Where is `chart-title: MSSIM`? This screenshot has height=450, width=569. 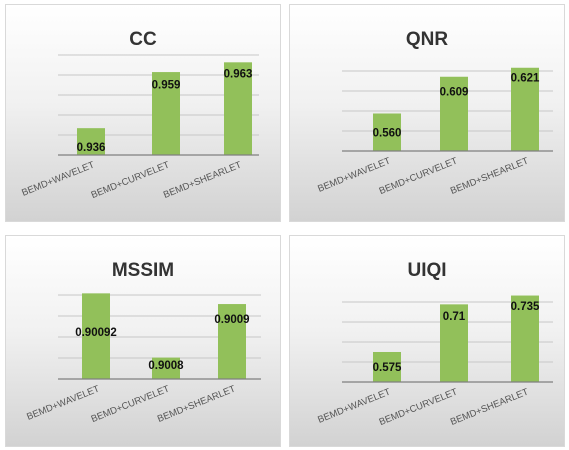
chart-title: MSSIM is located at coordinates (143, 270).